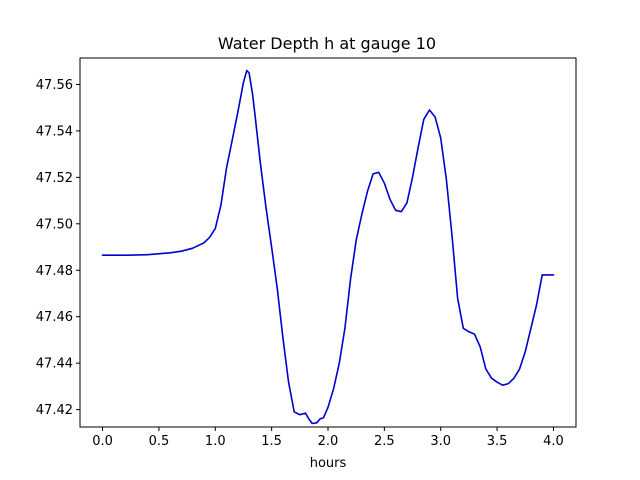 This screenshot has height=480, width=640. I want to click on x-tick-label: 0.0, so click(102, 441).